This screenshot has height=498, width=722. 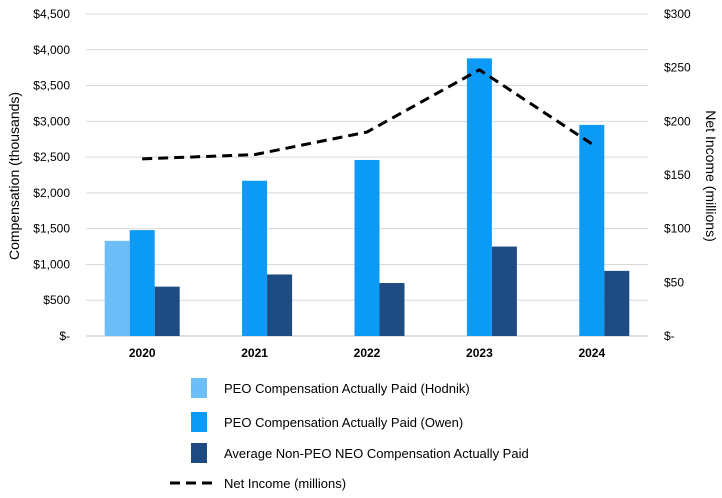 What do you see at coordinates (254, 353) in the screenshot?
I see `category-label-2021: 2021` at bounding box center [254, 353].